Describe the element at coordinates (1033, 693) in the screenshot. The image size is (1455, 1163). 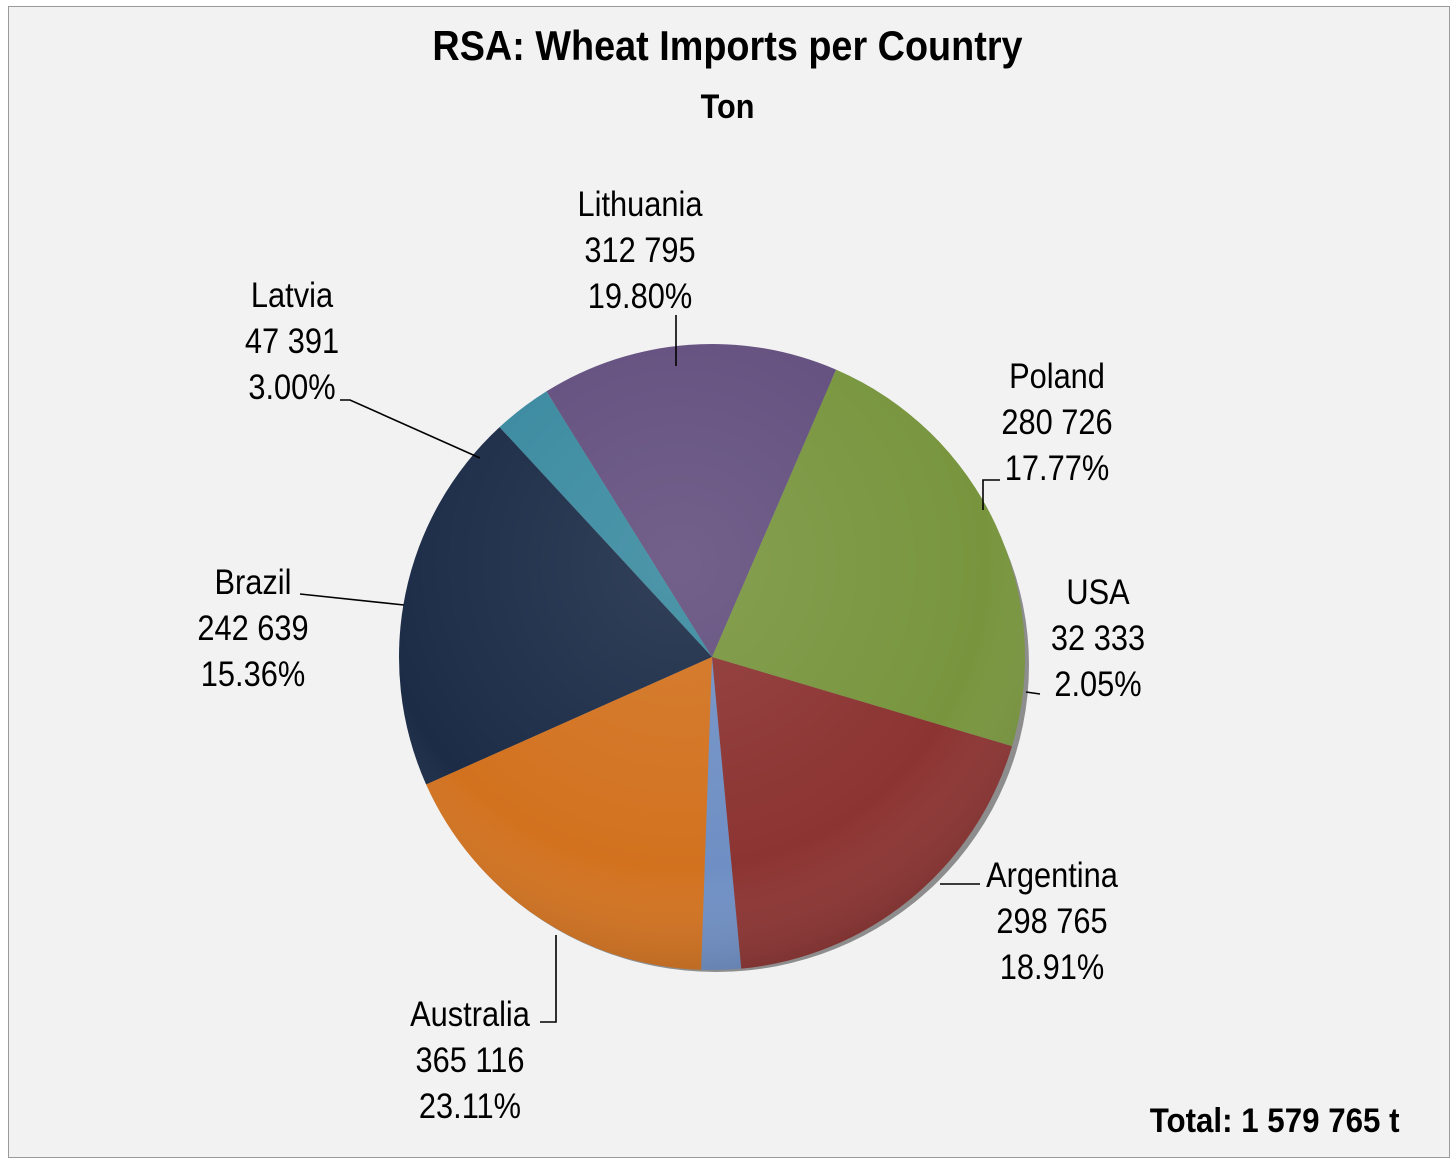
I see `leader-line-usa` at that location.